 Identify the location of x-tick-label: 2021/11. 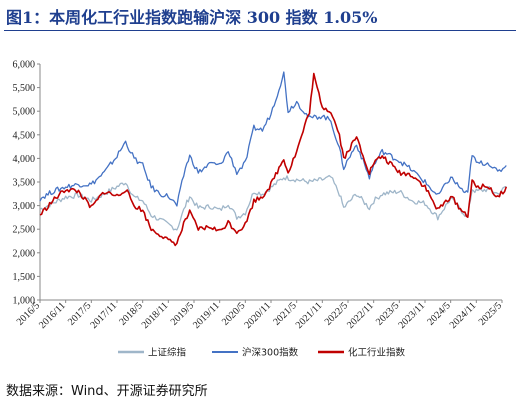
(309, 315).